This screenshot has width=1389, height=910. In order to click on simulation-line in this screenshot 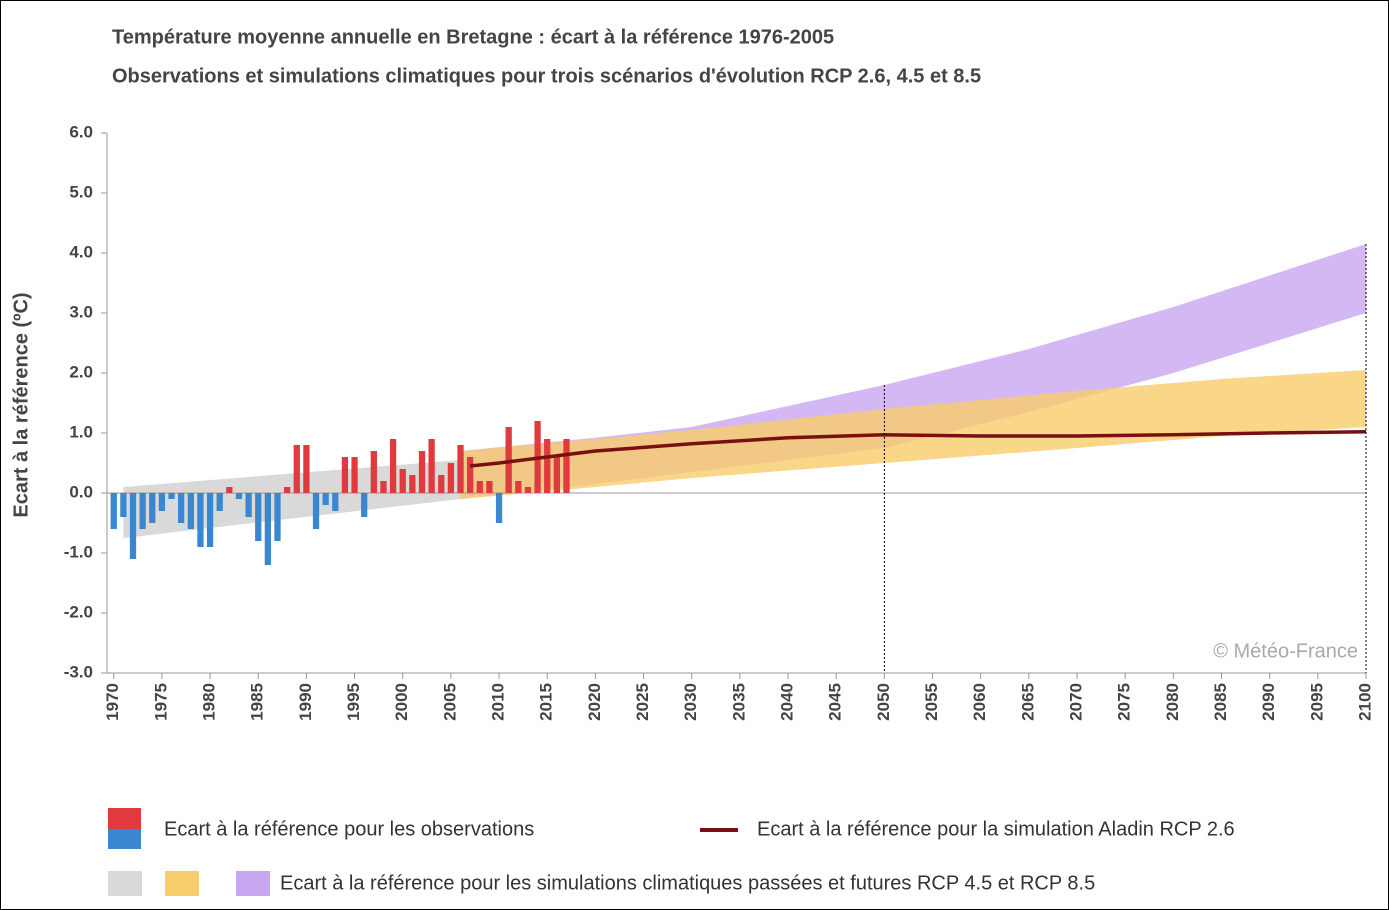, I will do `click(918, 449)`.